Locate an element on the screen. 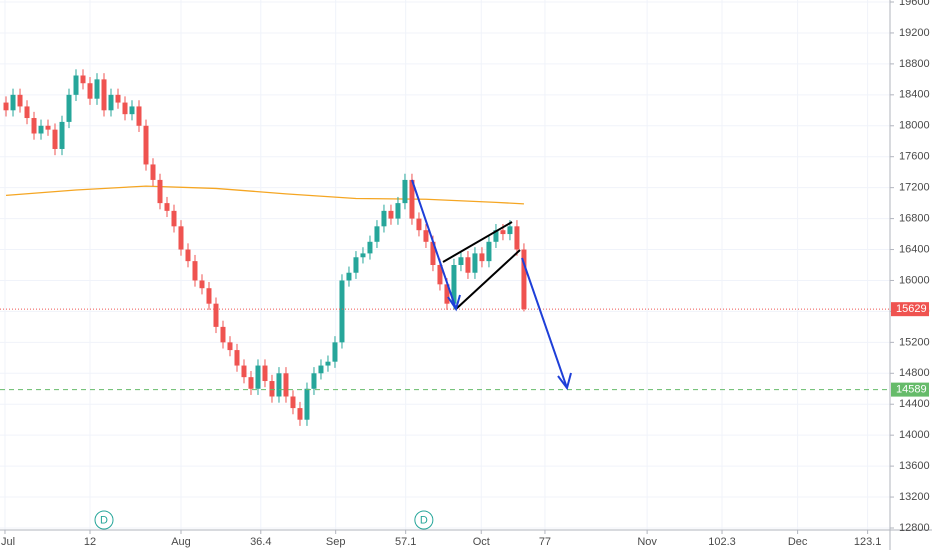  y-tick-label: 14800 is located at coordinates (914, 373).